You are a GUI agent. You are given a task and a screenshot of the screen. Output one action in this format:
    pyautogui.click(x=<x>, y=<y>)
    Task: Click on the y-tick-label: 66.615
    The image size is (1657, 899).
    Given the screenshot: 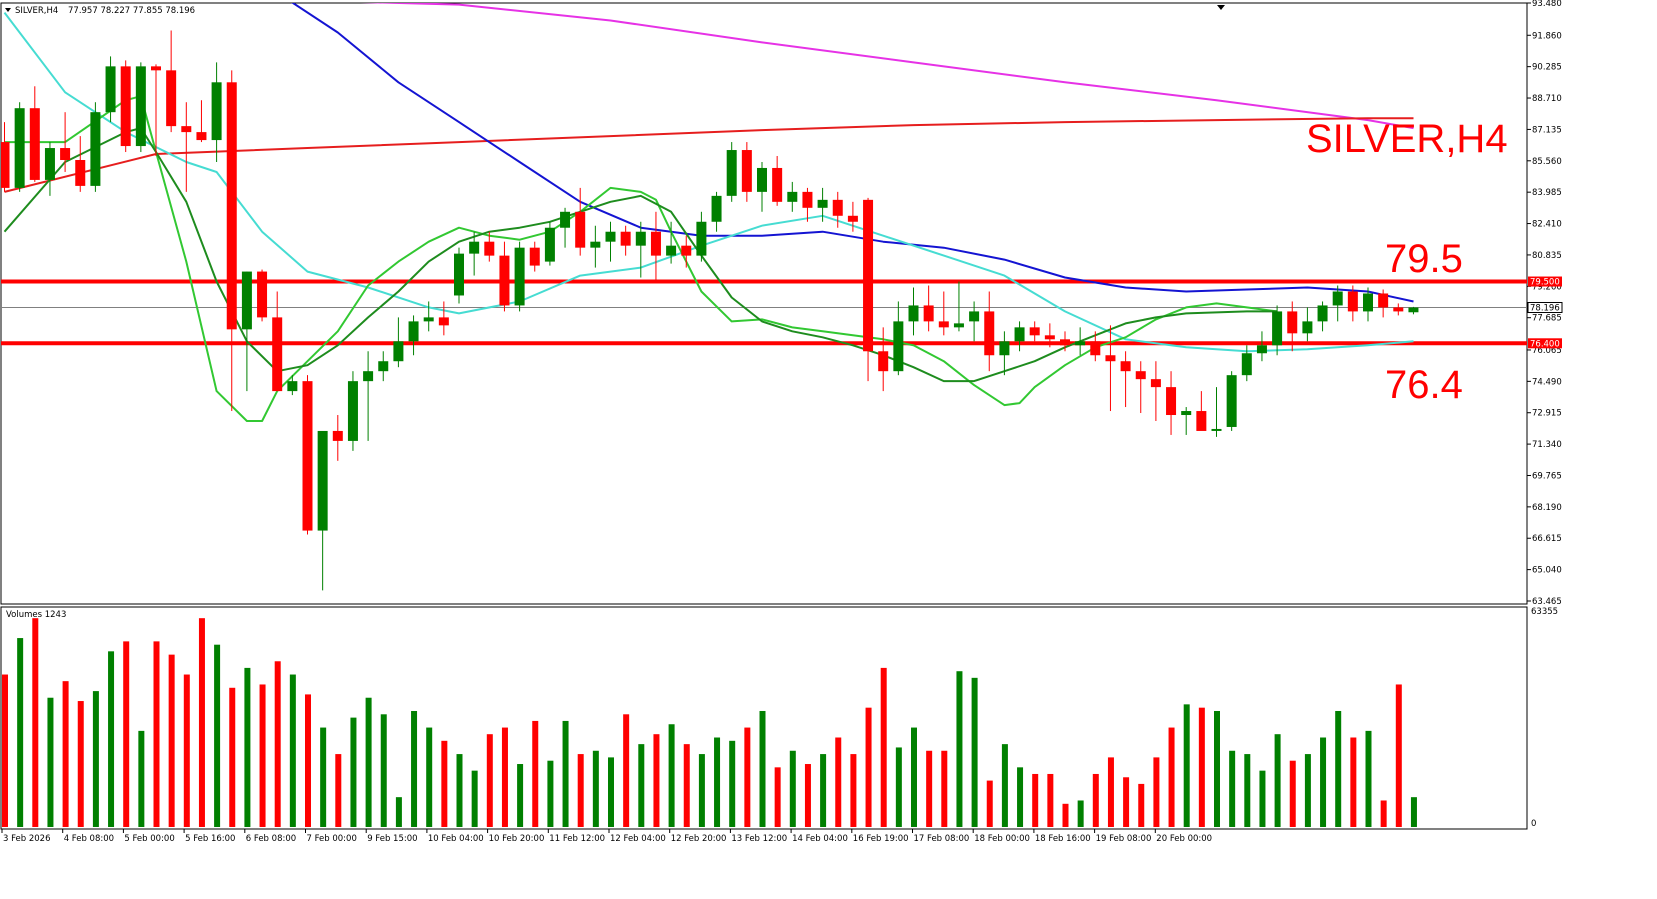 What is the action you would take?
    pyautogui.click(x=1547, y=539)
    